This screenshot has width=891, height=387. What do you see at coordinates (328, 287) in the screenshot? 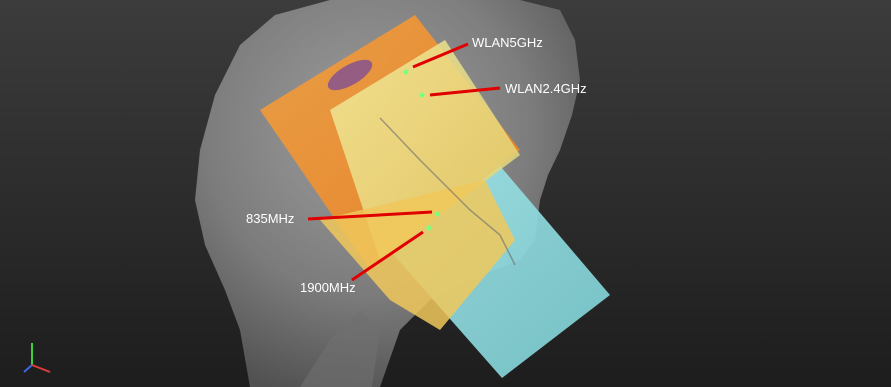
I see `label-1900mhz: 1900MHz` at bounding box center [328, 287].